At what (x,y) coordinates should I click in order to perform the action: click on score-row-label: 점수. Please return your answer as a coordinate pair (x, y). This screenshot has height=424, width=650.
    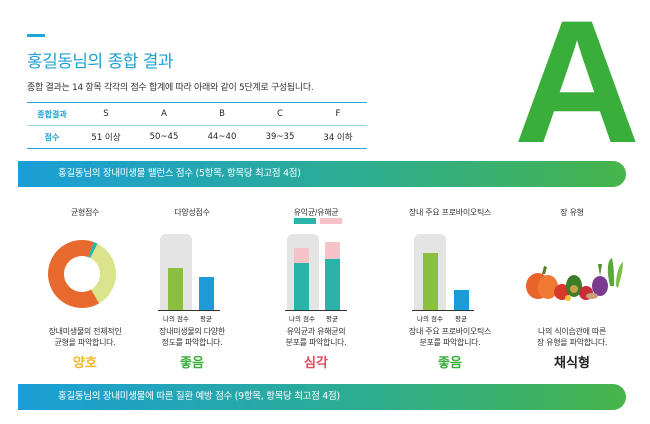
    Looking at the image, I should click on (52, 137).